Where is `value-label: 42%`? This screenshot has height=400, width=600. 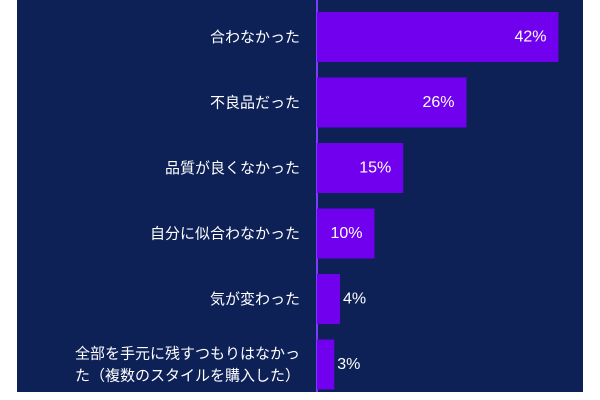
value-label: 42% is located at coordinates (530, 37).